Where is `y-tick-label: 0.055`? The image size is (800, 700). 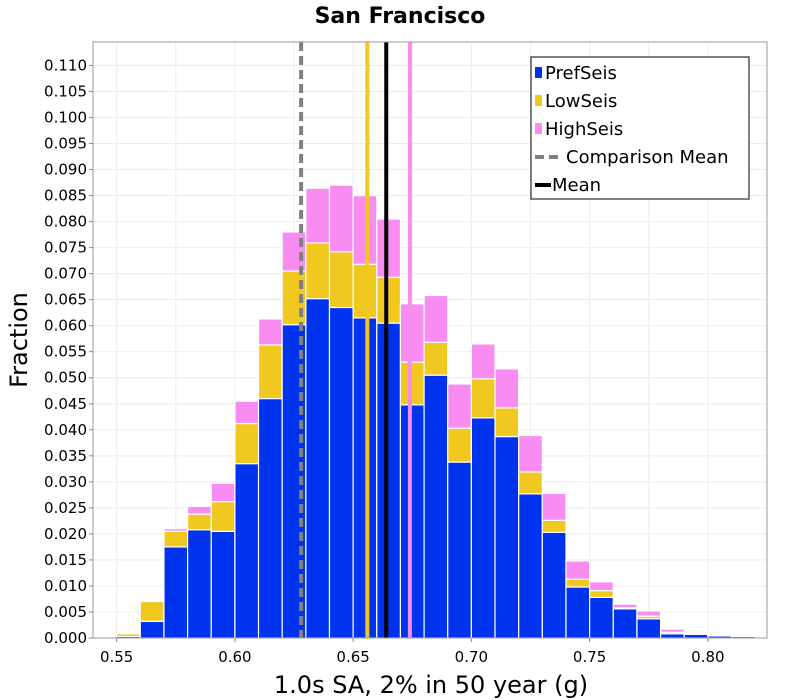
y-tick-label: 0.055 is located at coordinates (65, 352).